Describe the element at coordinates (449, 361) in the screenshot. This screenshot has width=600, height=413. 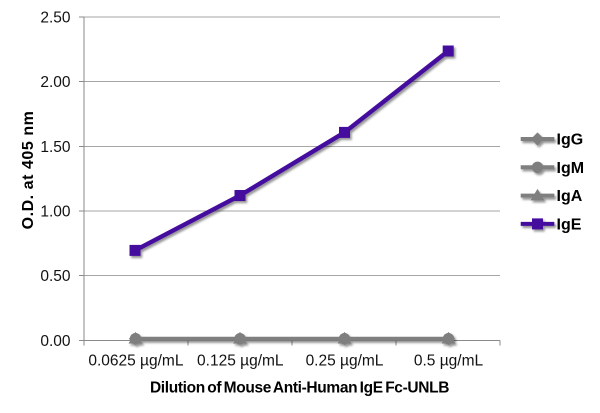
I see `svg-text: 0.5 µg/mL` at that location.